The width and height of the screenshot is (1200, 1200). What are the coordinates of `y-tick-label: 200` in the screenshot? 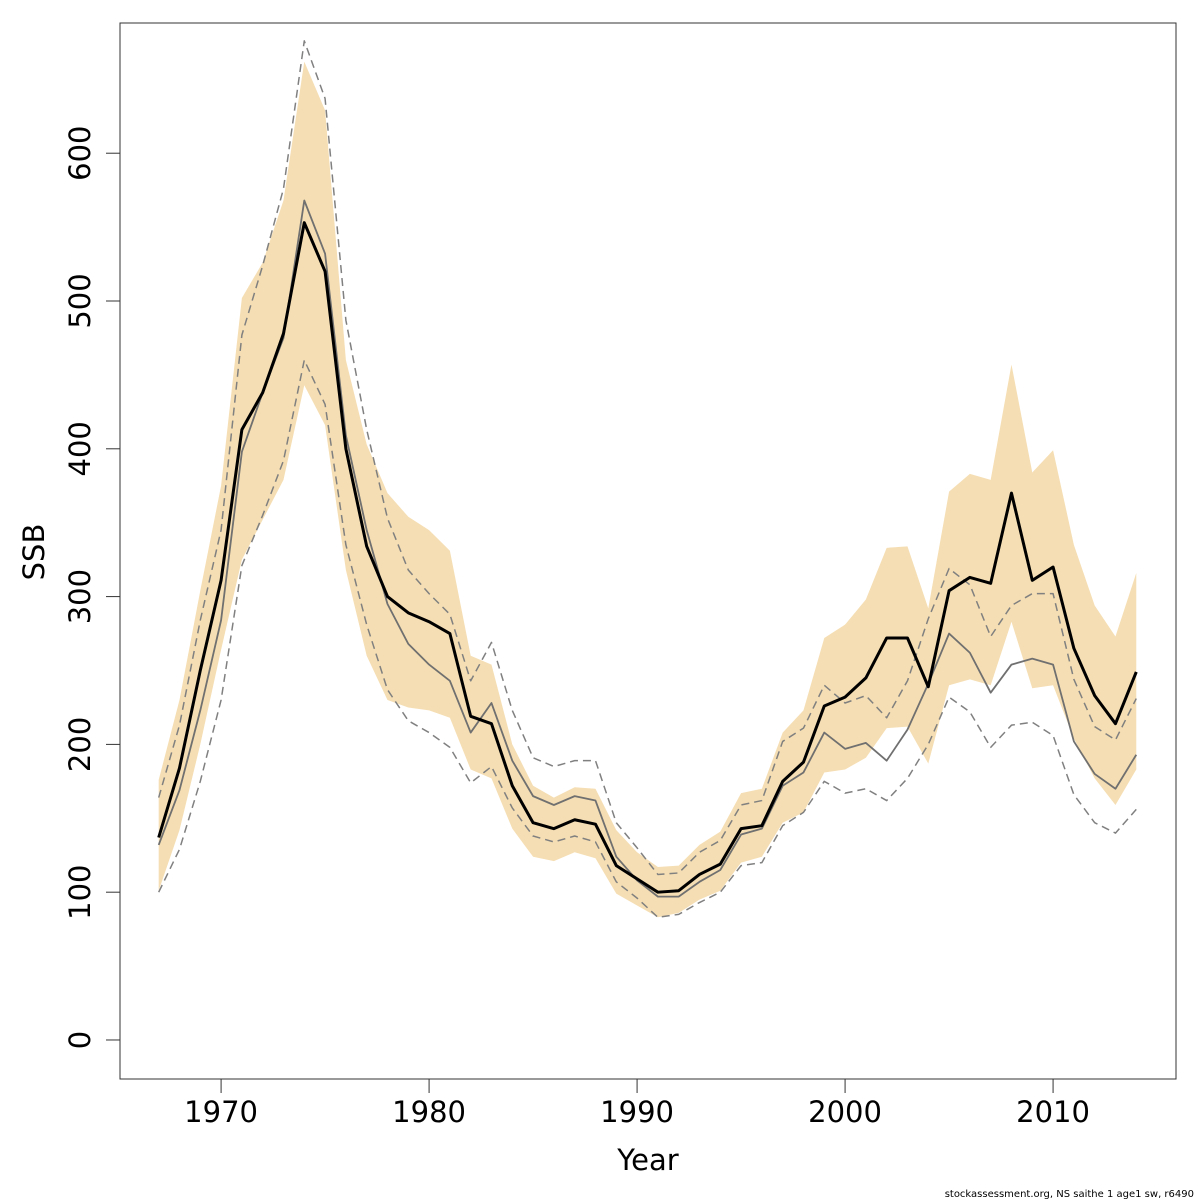 It's located at (80, 744).